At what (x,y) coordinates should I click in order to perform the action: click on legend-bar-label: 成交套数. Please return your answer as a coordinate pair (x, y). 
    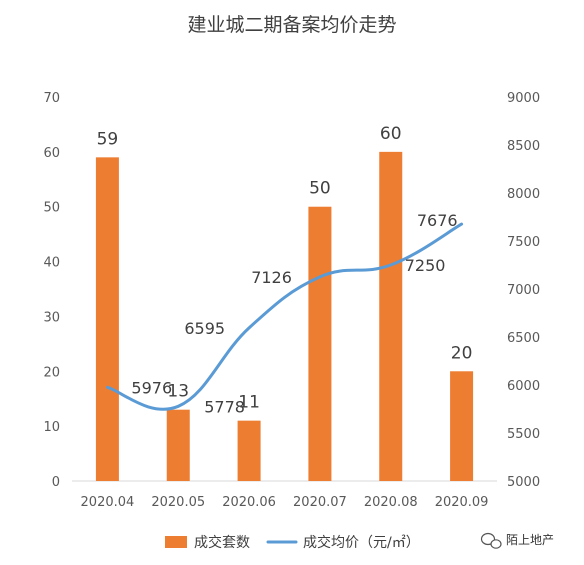
    Looking at the image, I should click on (222, 542).